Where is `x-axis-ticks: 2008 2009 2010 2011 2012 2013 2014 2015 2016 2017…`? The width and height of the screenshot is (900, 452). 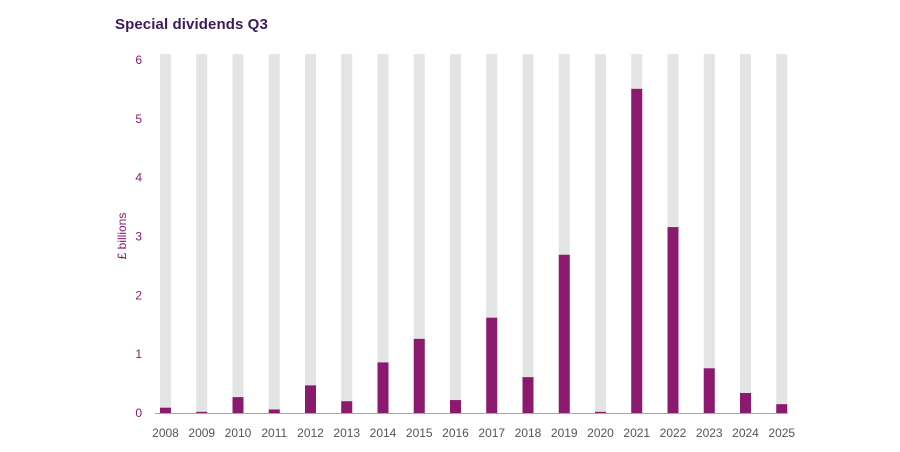
x-axis-ticks: 2008 2009 2010 2011 2012 2013 2014 2015 2016 2017… is located at coordinates (473, 433).